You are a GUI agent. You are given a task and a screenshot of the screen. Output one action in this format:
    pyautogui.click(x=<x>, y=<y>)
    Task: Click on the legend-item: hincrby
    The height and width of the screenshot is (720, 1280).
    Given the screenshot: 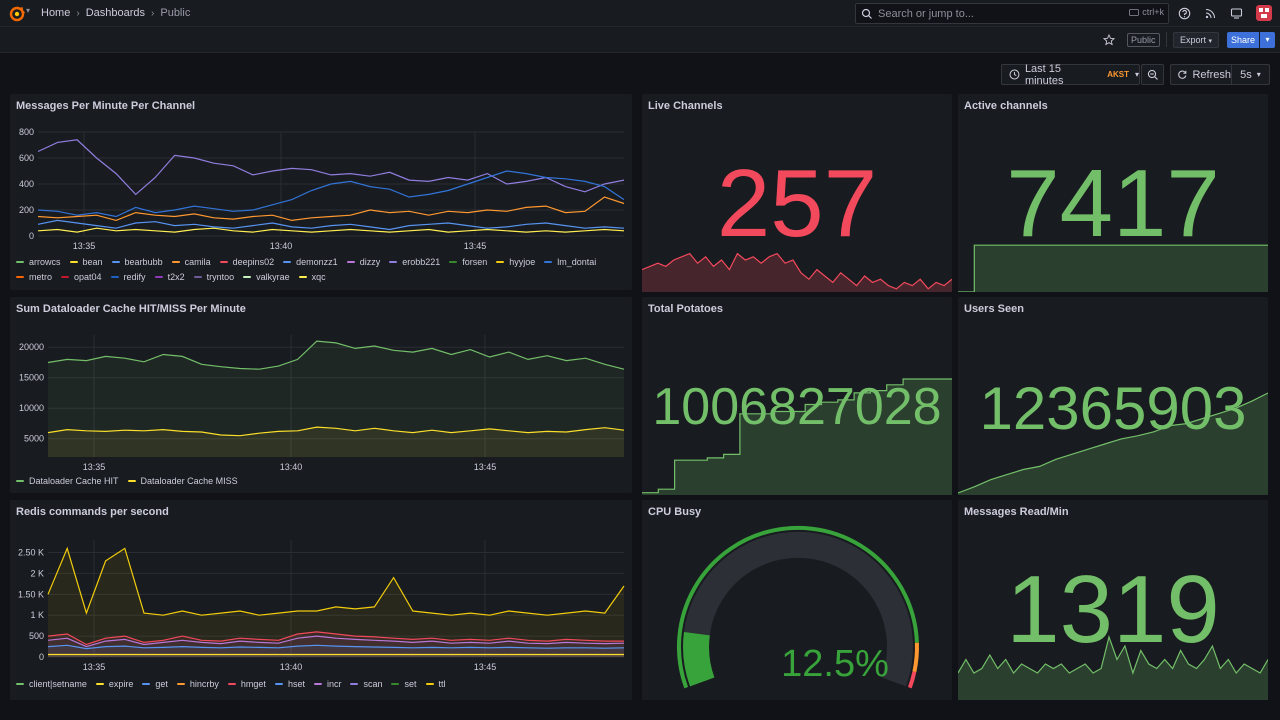 What is the action you would take?
    pyautogui.click(x=197, y=684)
    